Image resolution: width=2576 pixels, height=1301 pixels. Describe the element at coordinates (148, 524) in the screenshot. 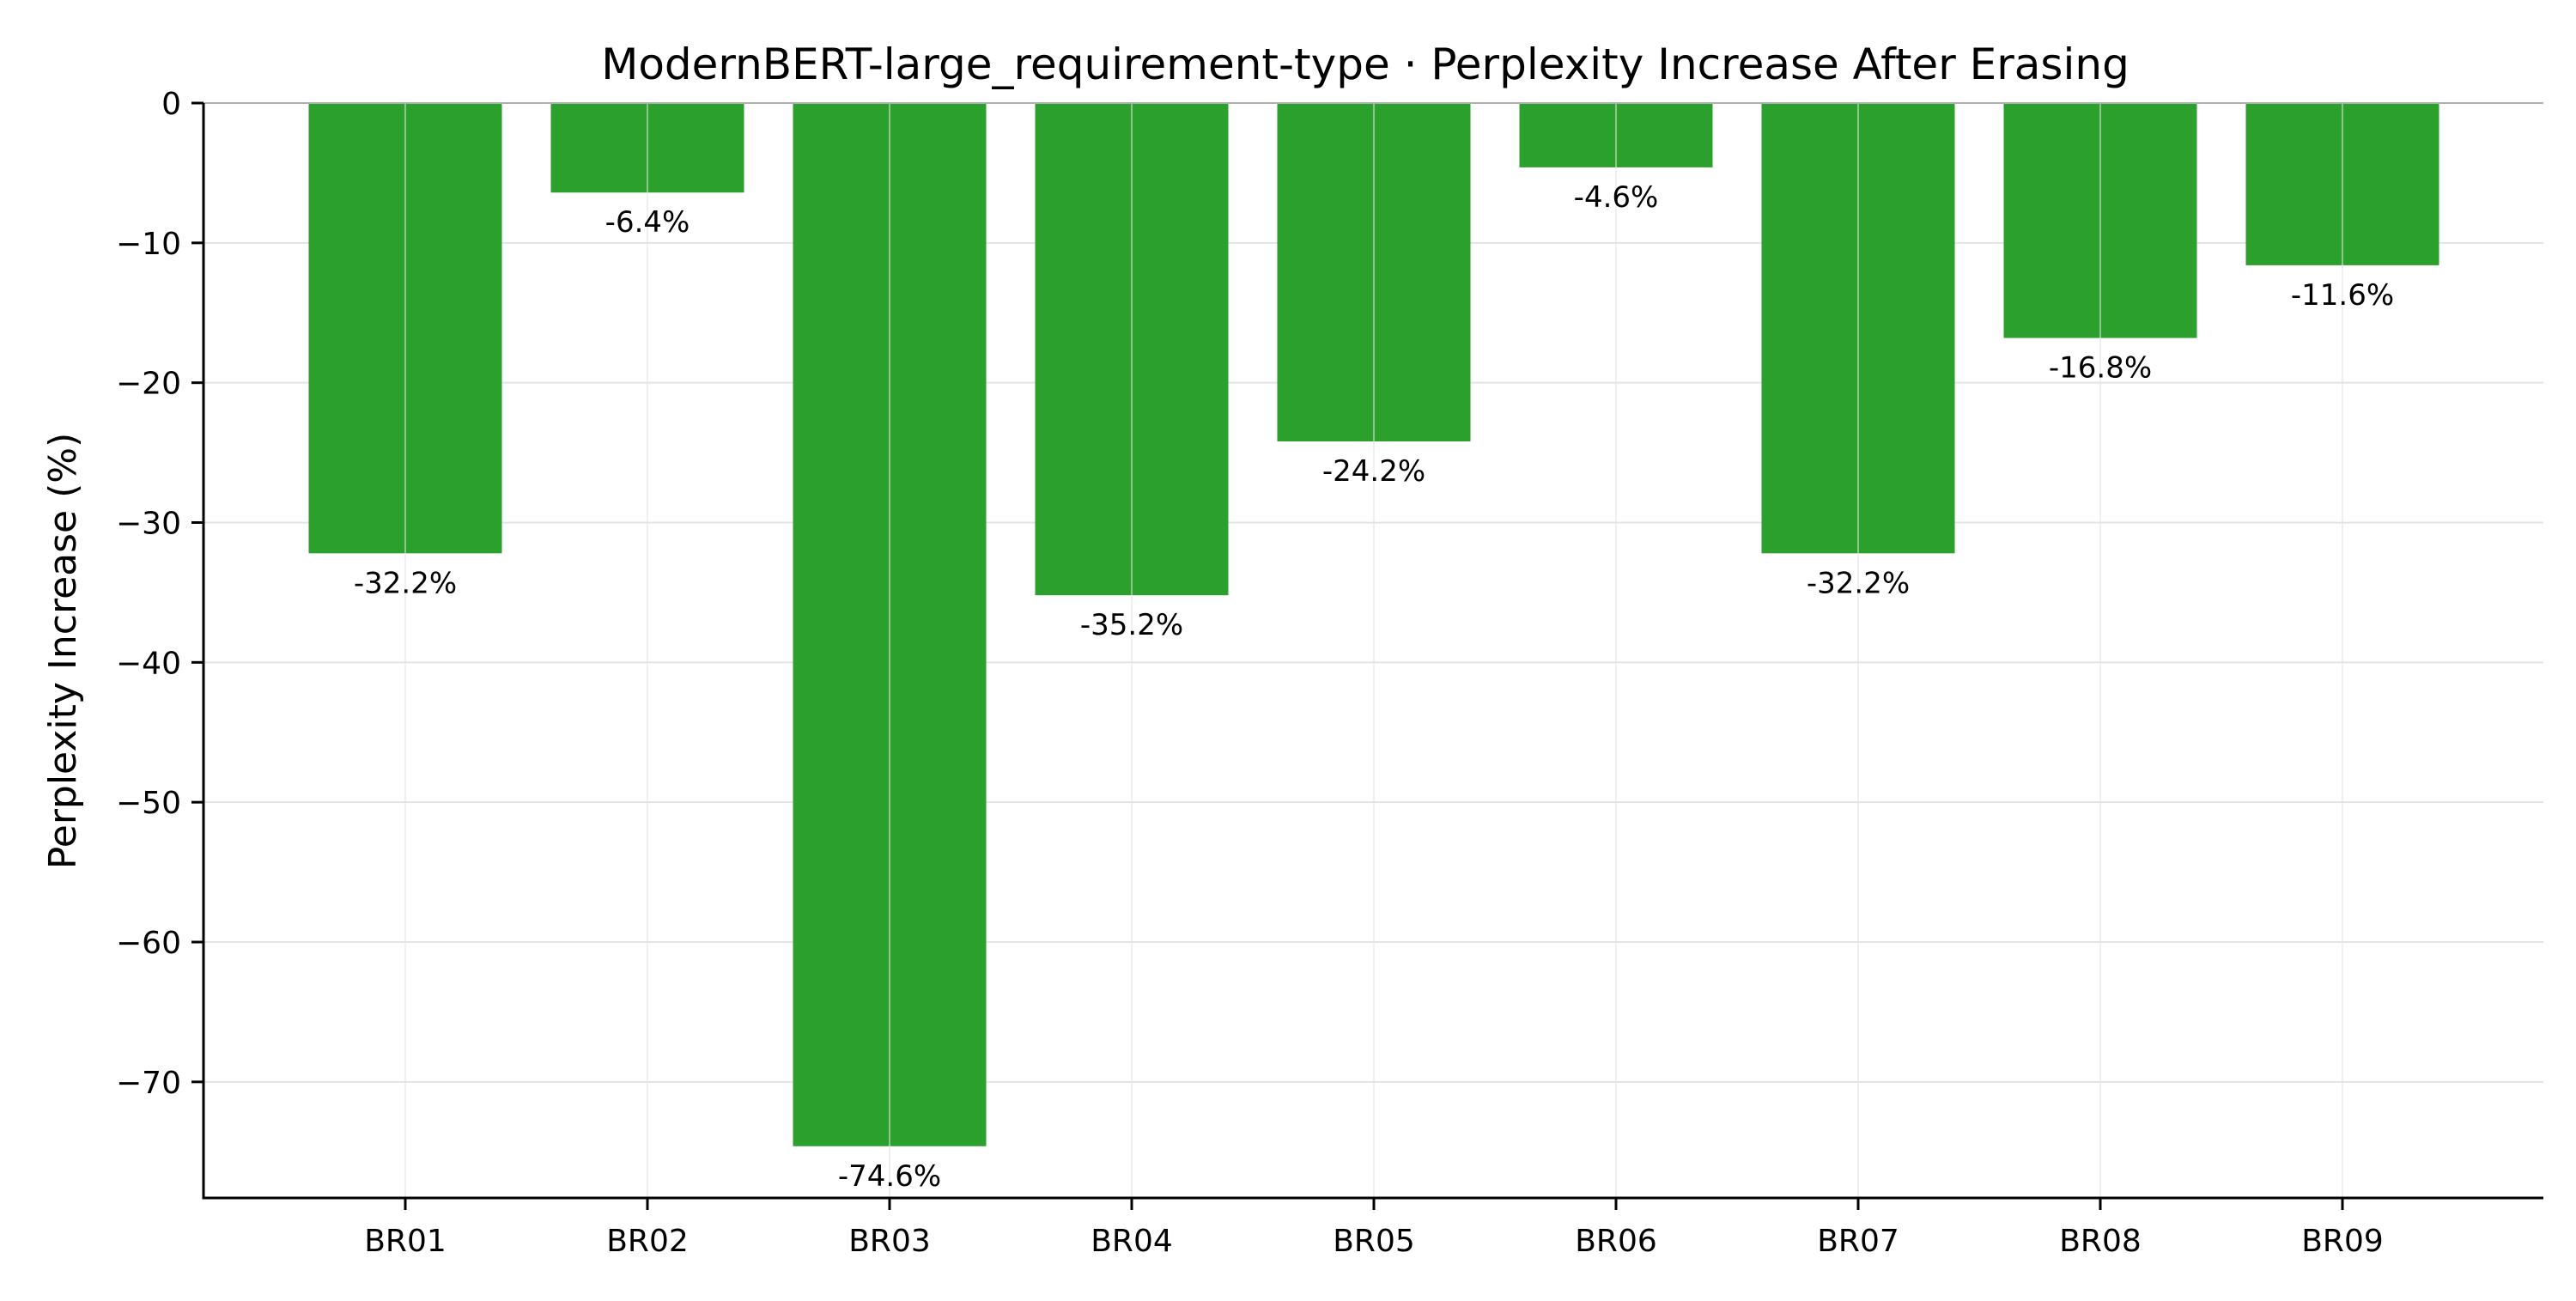

I see `y-tick-label: −30` at that location.